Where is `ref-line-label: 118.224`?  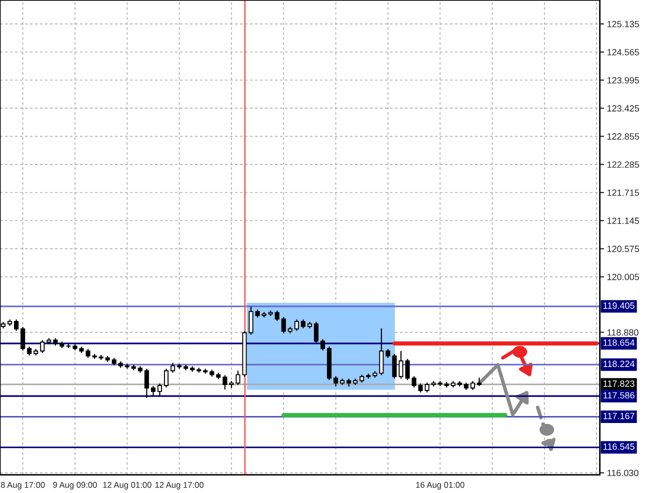 ref-line-label: 118.224 is located at coordinates (619, 364).